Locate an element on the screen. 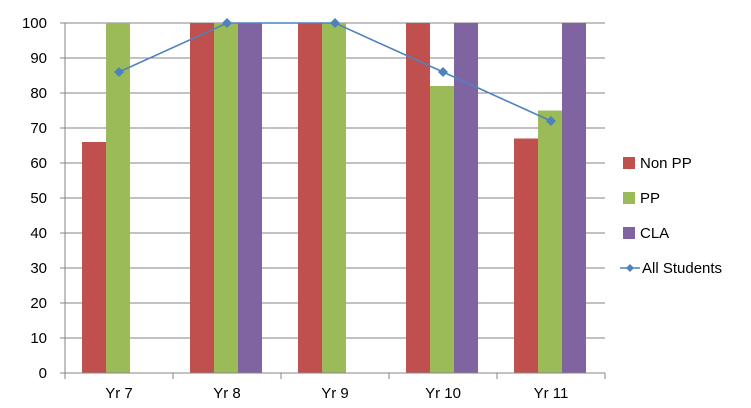 The height and width of the screenshot is (408, 751). x-tick-label: Yr 10 is located at coordinates (443, 393).